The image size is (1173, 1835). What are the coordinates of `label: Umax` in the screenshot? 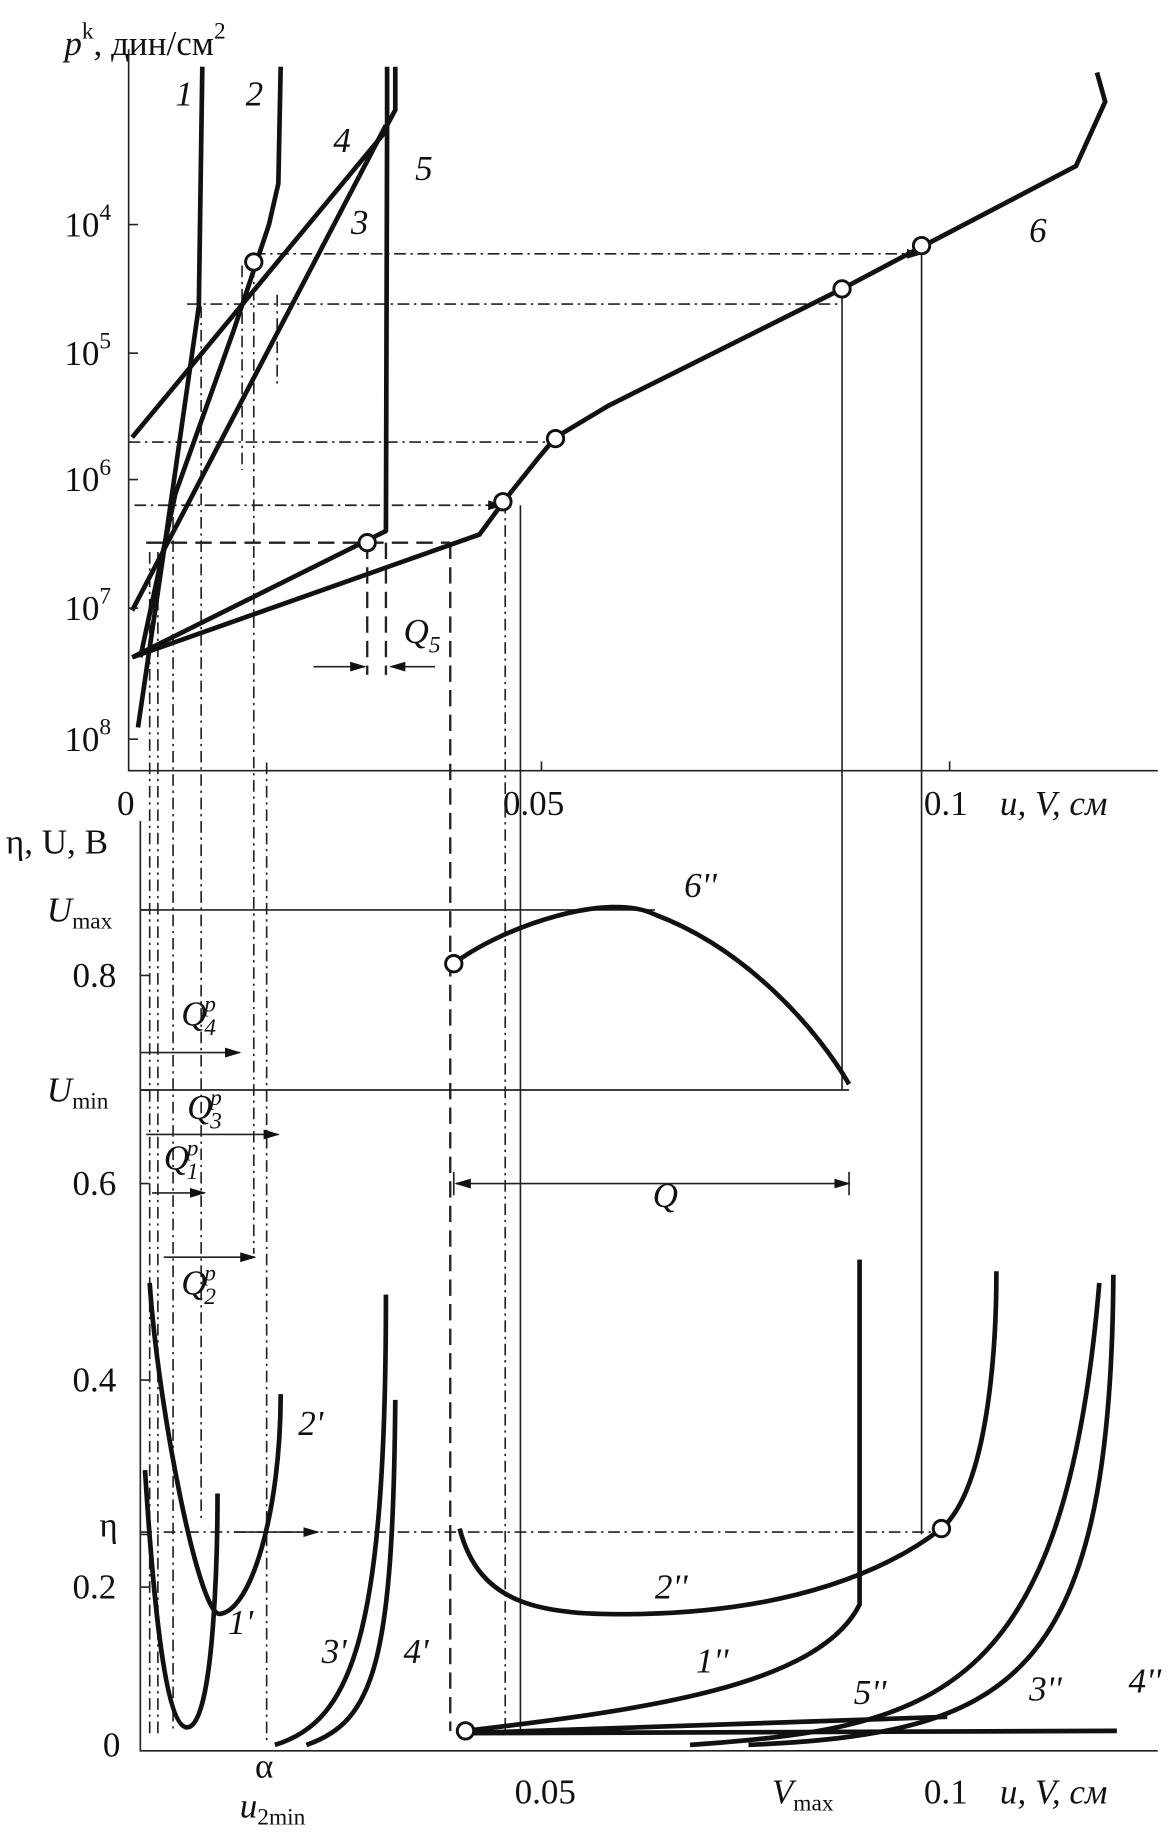 It's located at (80, 913).